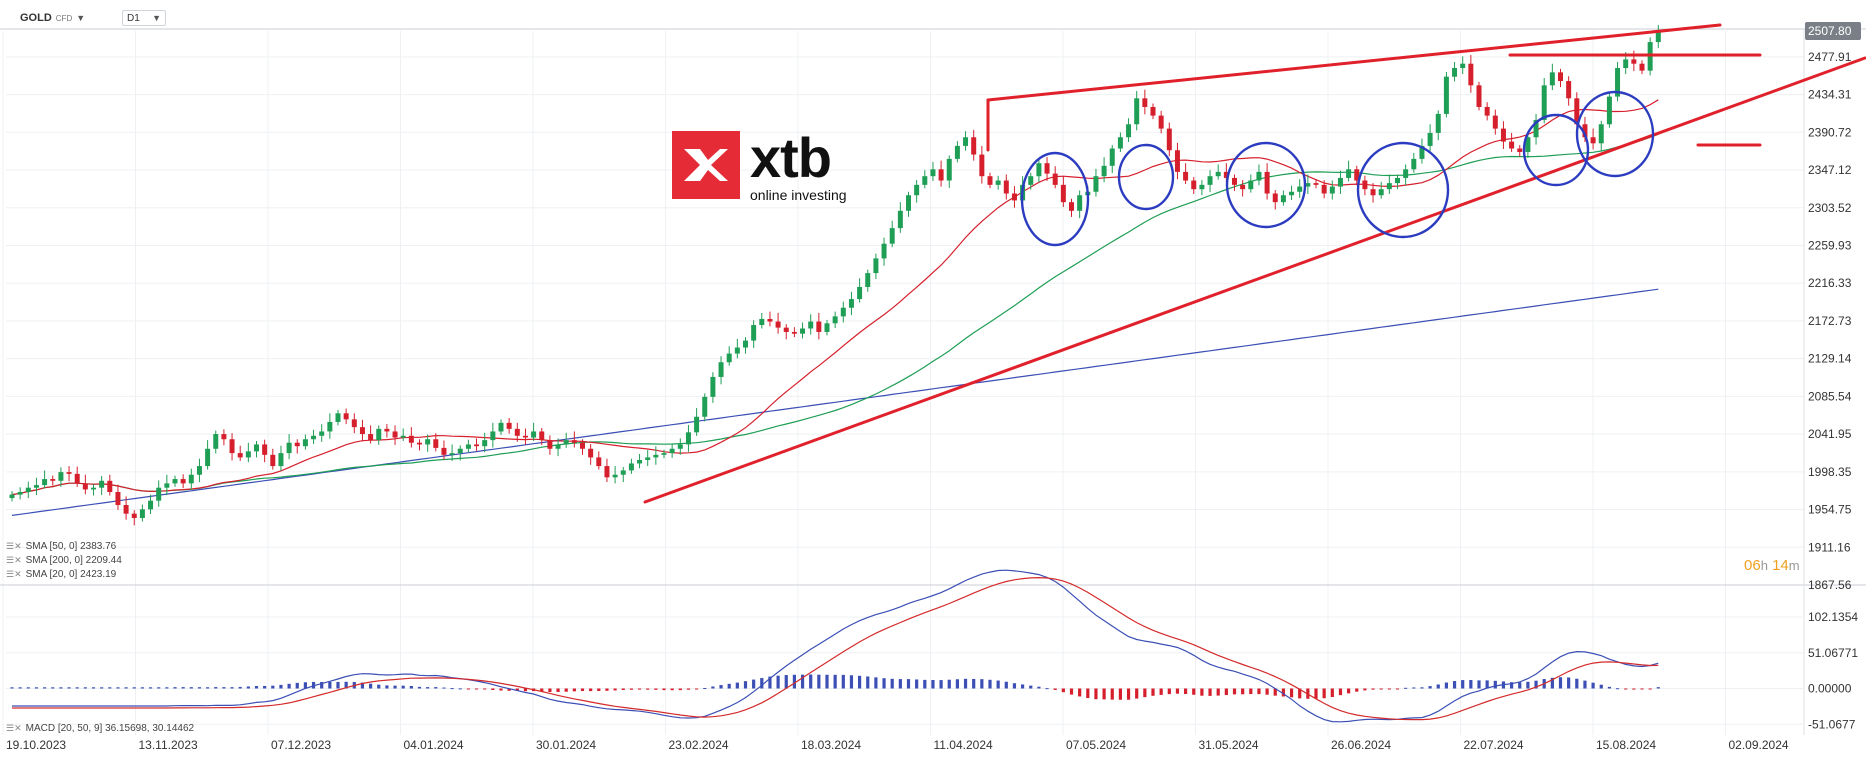 This screenshot has height=759, width=1866. Describe the element at coordinates (1361, 745) in the screenshot. I see `date-tick-label: 26.06.2024` at that location.